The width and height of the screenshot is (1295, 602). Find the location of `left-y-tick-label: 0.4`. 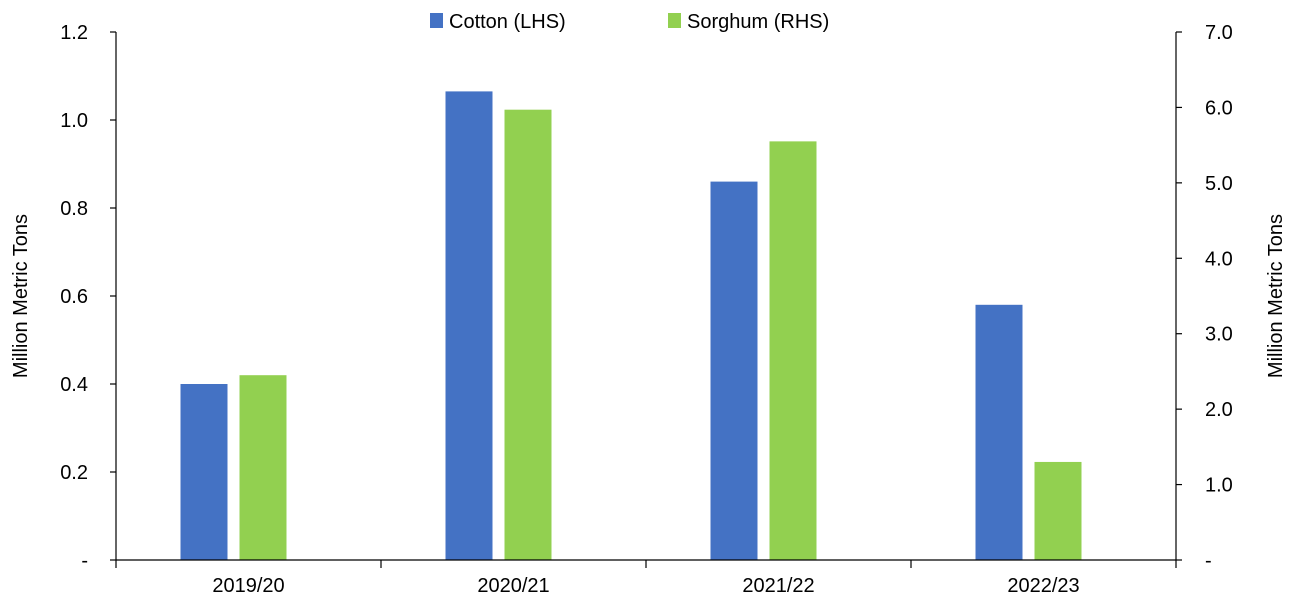

left-y-tick-label: 0.4 is located at coordinates (74, 385).